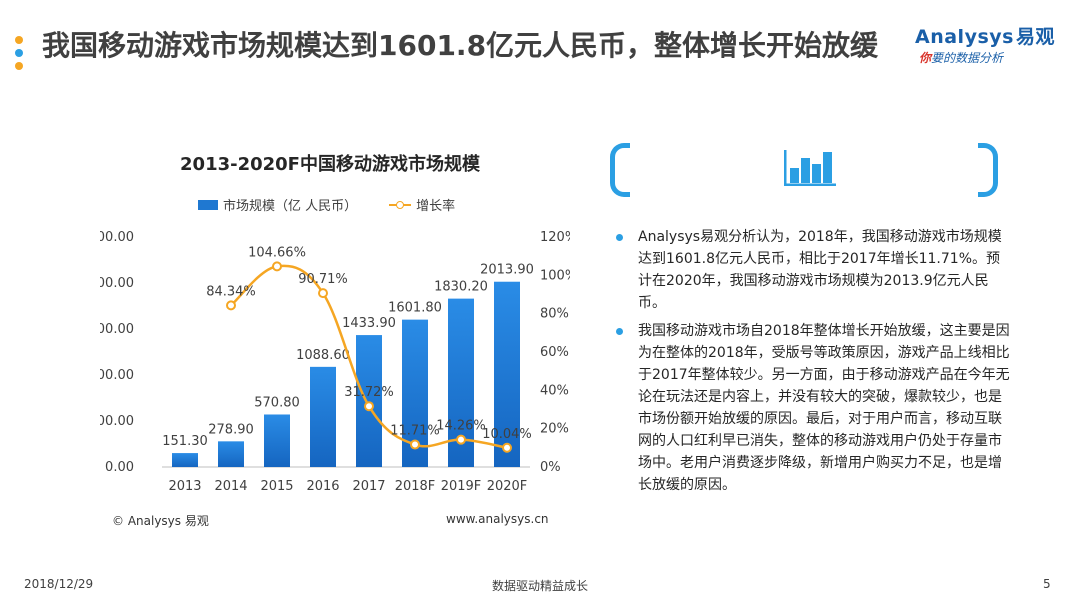 Image resolution: width=1080 pixels, height=608 pixels. I want to click on bracket-right-decoration, so click(988, 170).